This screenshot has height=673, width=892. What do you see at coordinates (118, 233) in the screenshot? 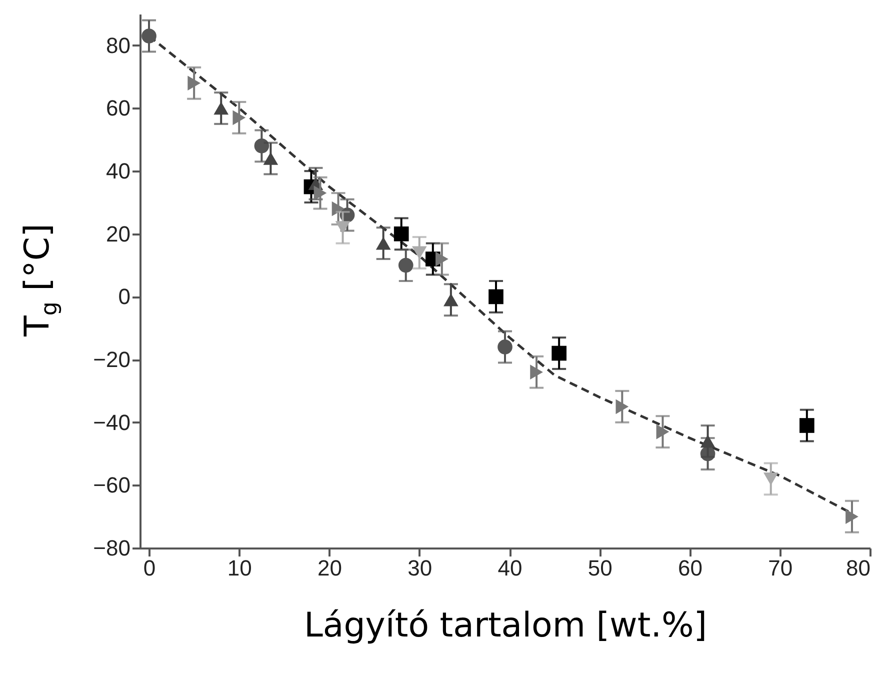
I see `y-tick-label: 20` at bounding box center [118, 233].